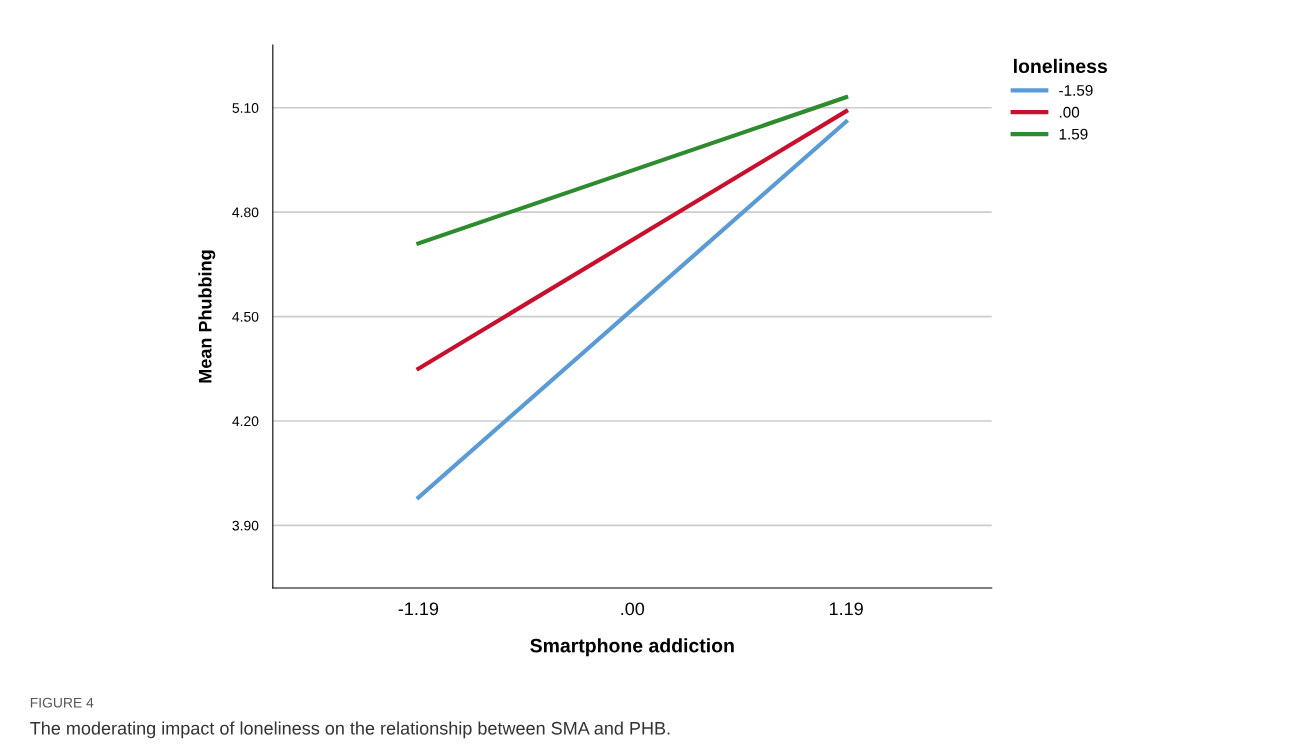  I want to click on y-tick-label: 4.80, so click(245, 212).